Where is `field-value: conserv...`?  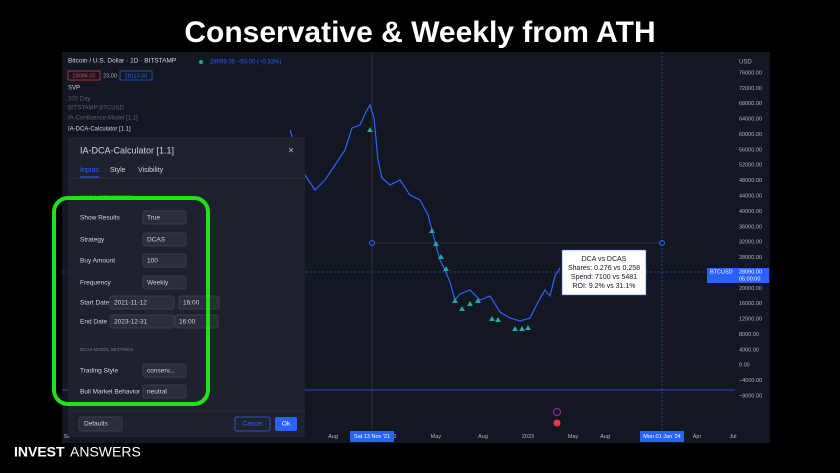
field-value: conserv... is located at coordinates (161, 371).